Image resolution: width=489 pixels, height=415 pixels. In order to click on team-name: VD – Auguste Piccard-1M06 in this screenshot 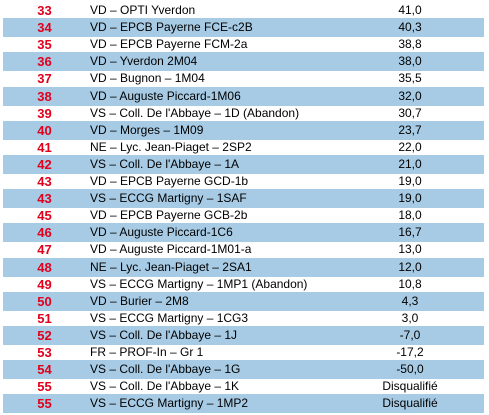, I will do `click(165, 95)`.